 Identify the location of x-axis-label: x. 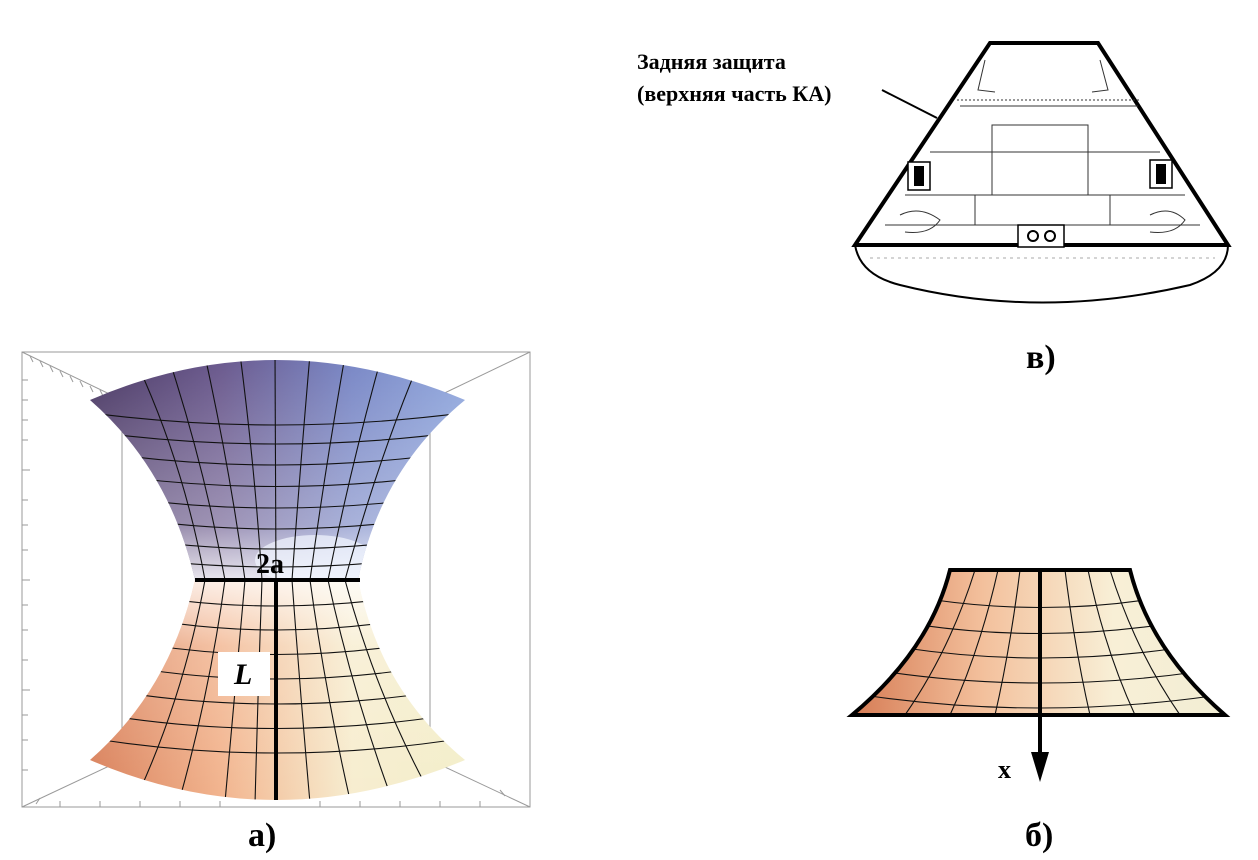
(1004, 769).